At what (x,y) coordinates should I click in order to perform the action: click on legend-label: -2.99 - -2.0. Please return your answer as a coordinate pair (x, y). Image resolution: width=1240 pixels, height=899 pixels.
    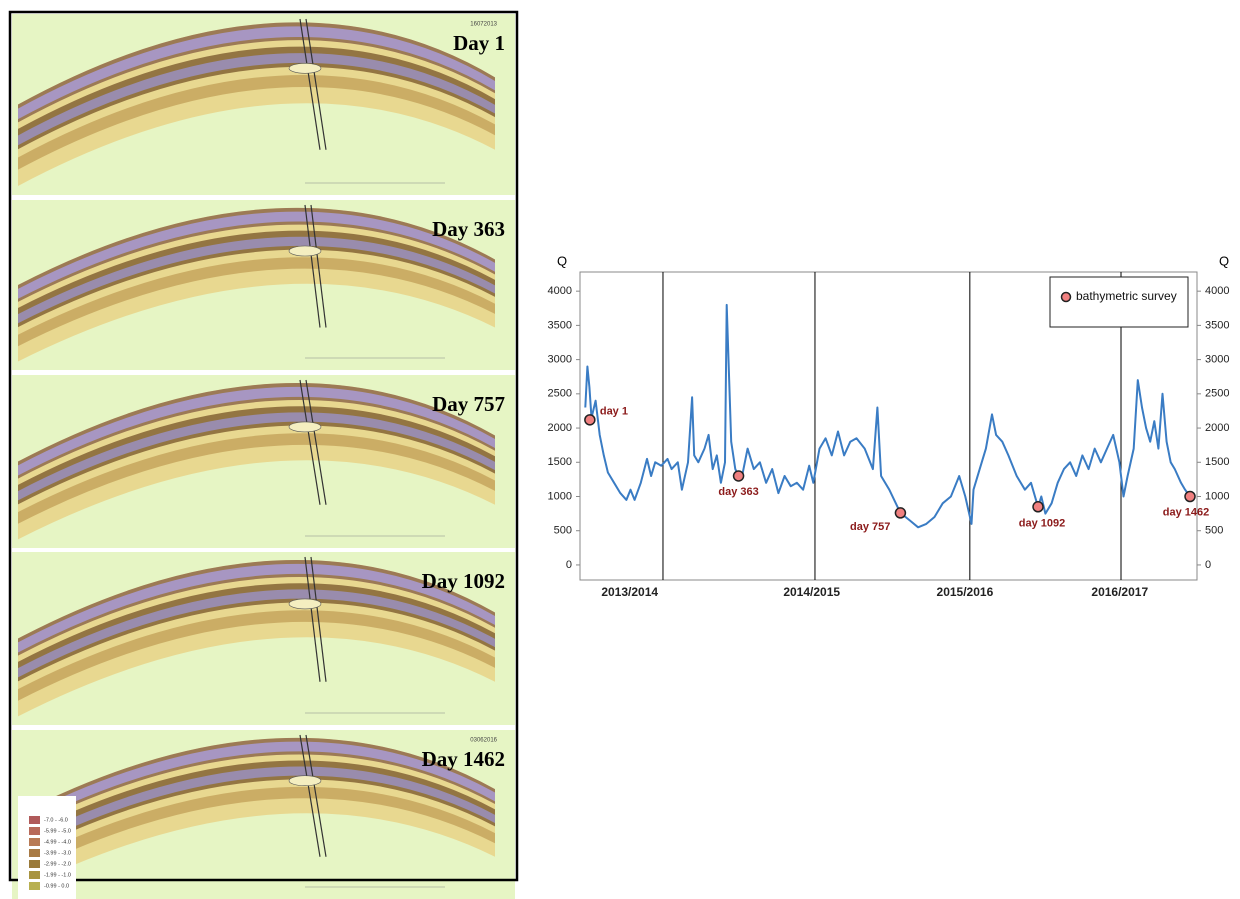
    Looking at the image, I should click on (57, 864).